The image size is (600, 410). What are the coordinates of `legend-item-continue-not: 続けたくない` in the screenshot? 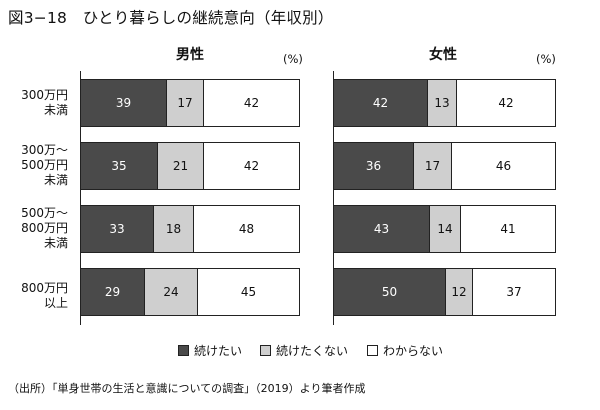 It's located at (304, 350).